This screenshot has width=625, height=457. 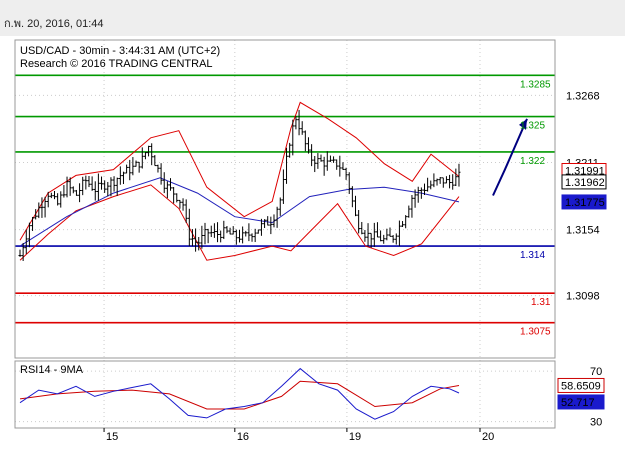 What do you see at coordinates (112, 437) in the screenshot?
I see `x-tick-label: 15` at bounding box center [112, 437].